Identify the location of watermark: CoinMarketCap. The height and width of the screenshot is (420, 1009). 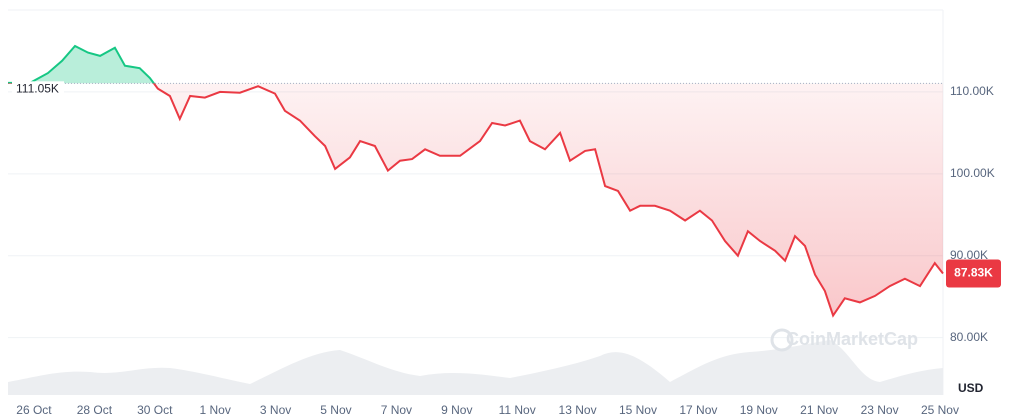
(852, 339).